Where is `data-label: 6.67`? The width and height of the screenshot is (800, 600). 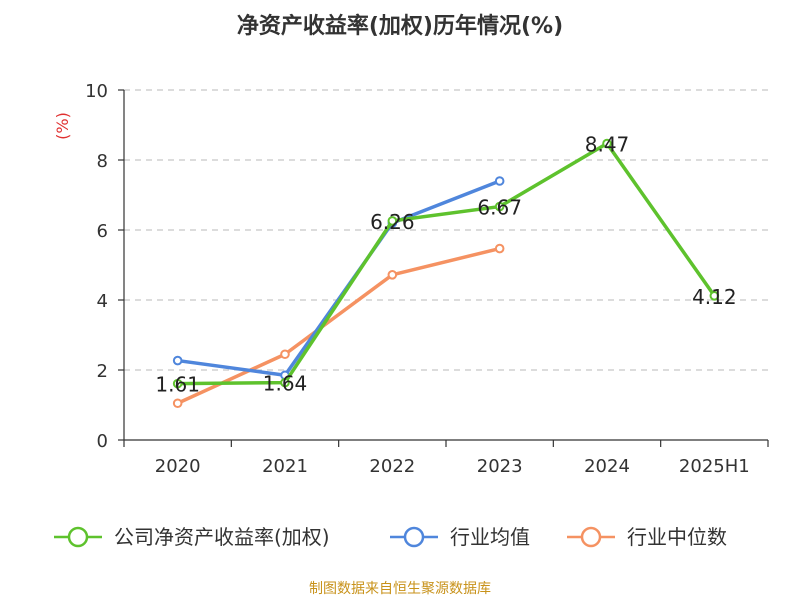
data-label: 6.67 is located at coordinates (499, 208).